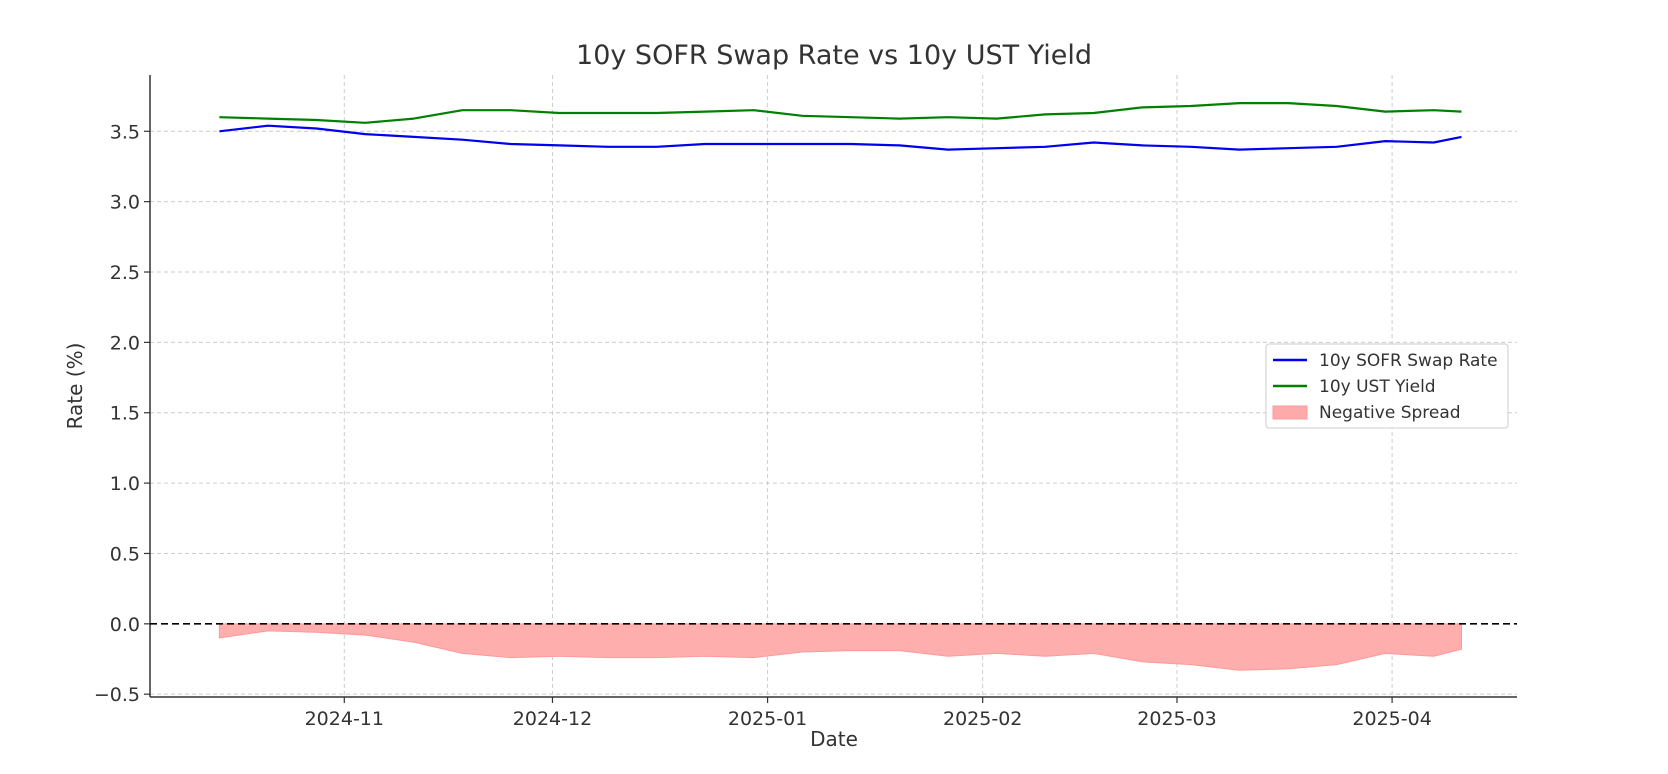  Describe the element at coordinates (982, 719) in the screenshot. I see `x-tick-label: 2025-02` at that location.